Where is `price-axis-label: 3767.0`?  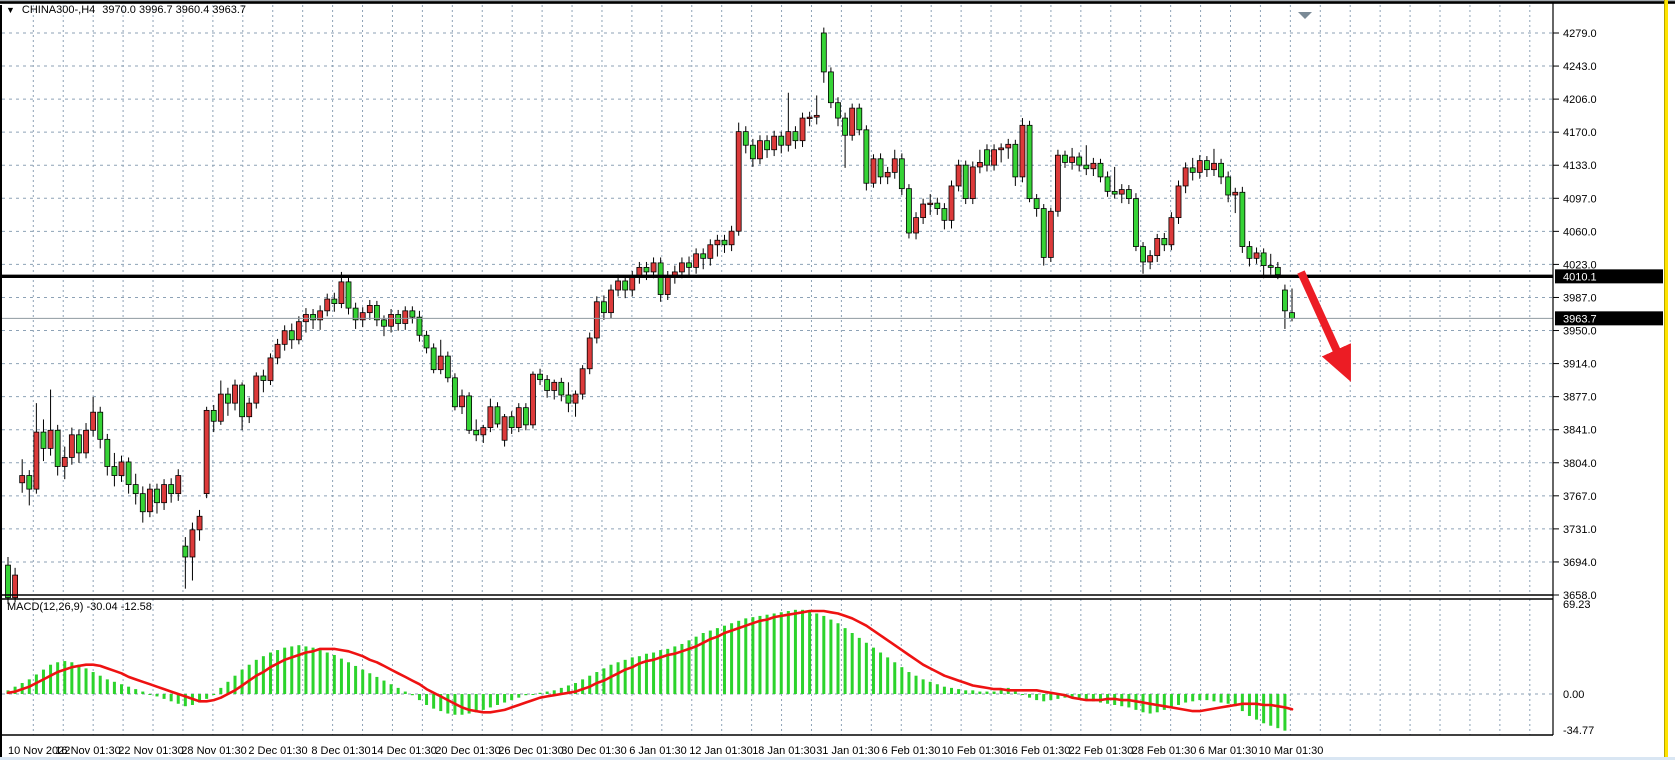
price-axis-label: 3767.0 is located at coordinates (1580, 497).